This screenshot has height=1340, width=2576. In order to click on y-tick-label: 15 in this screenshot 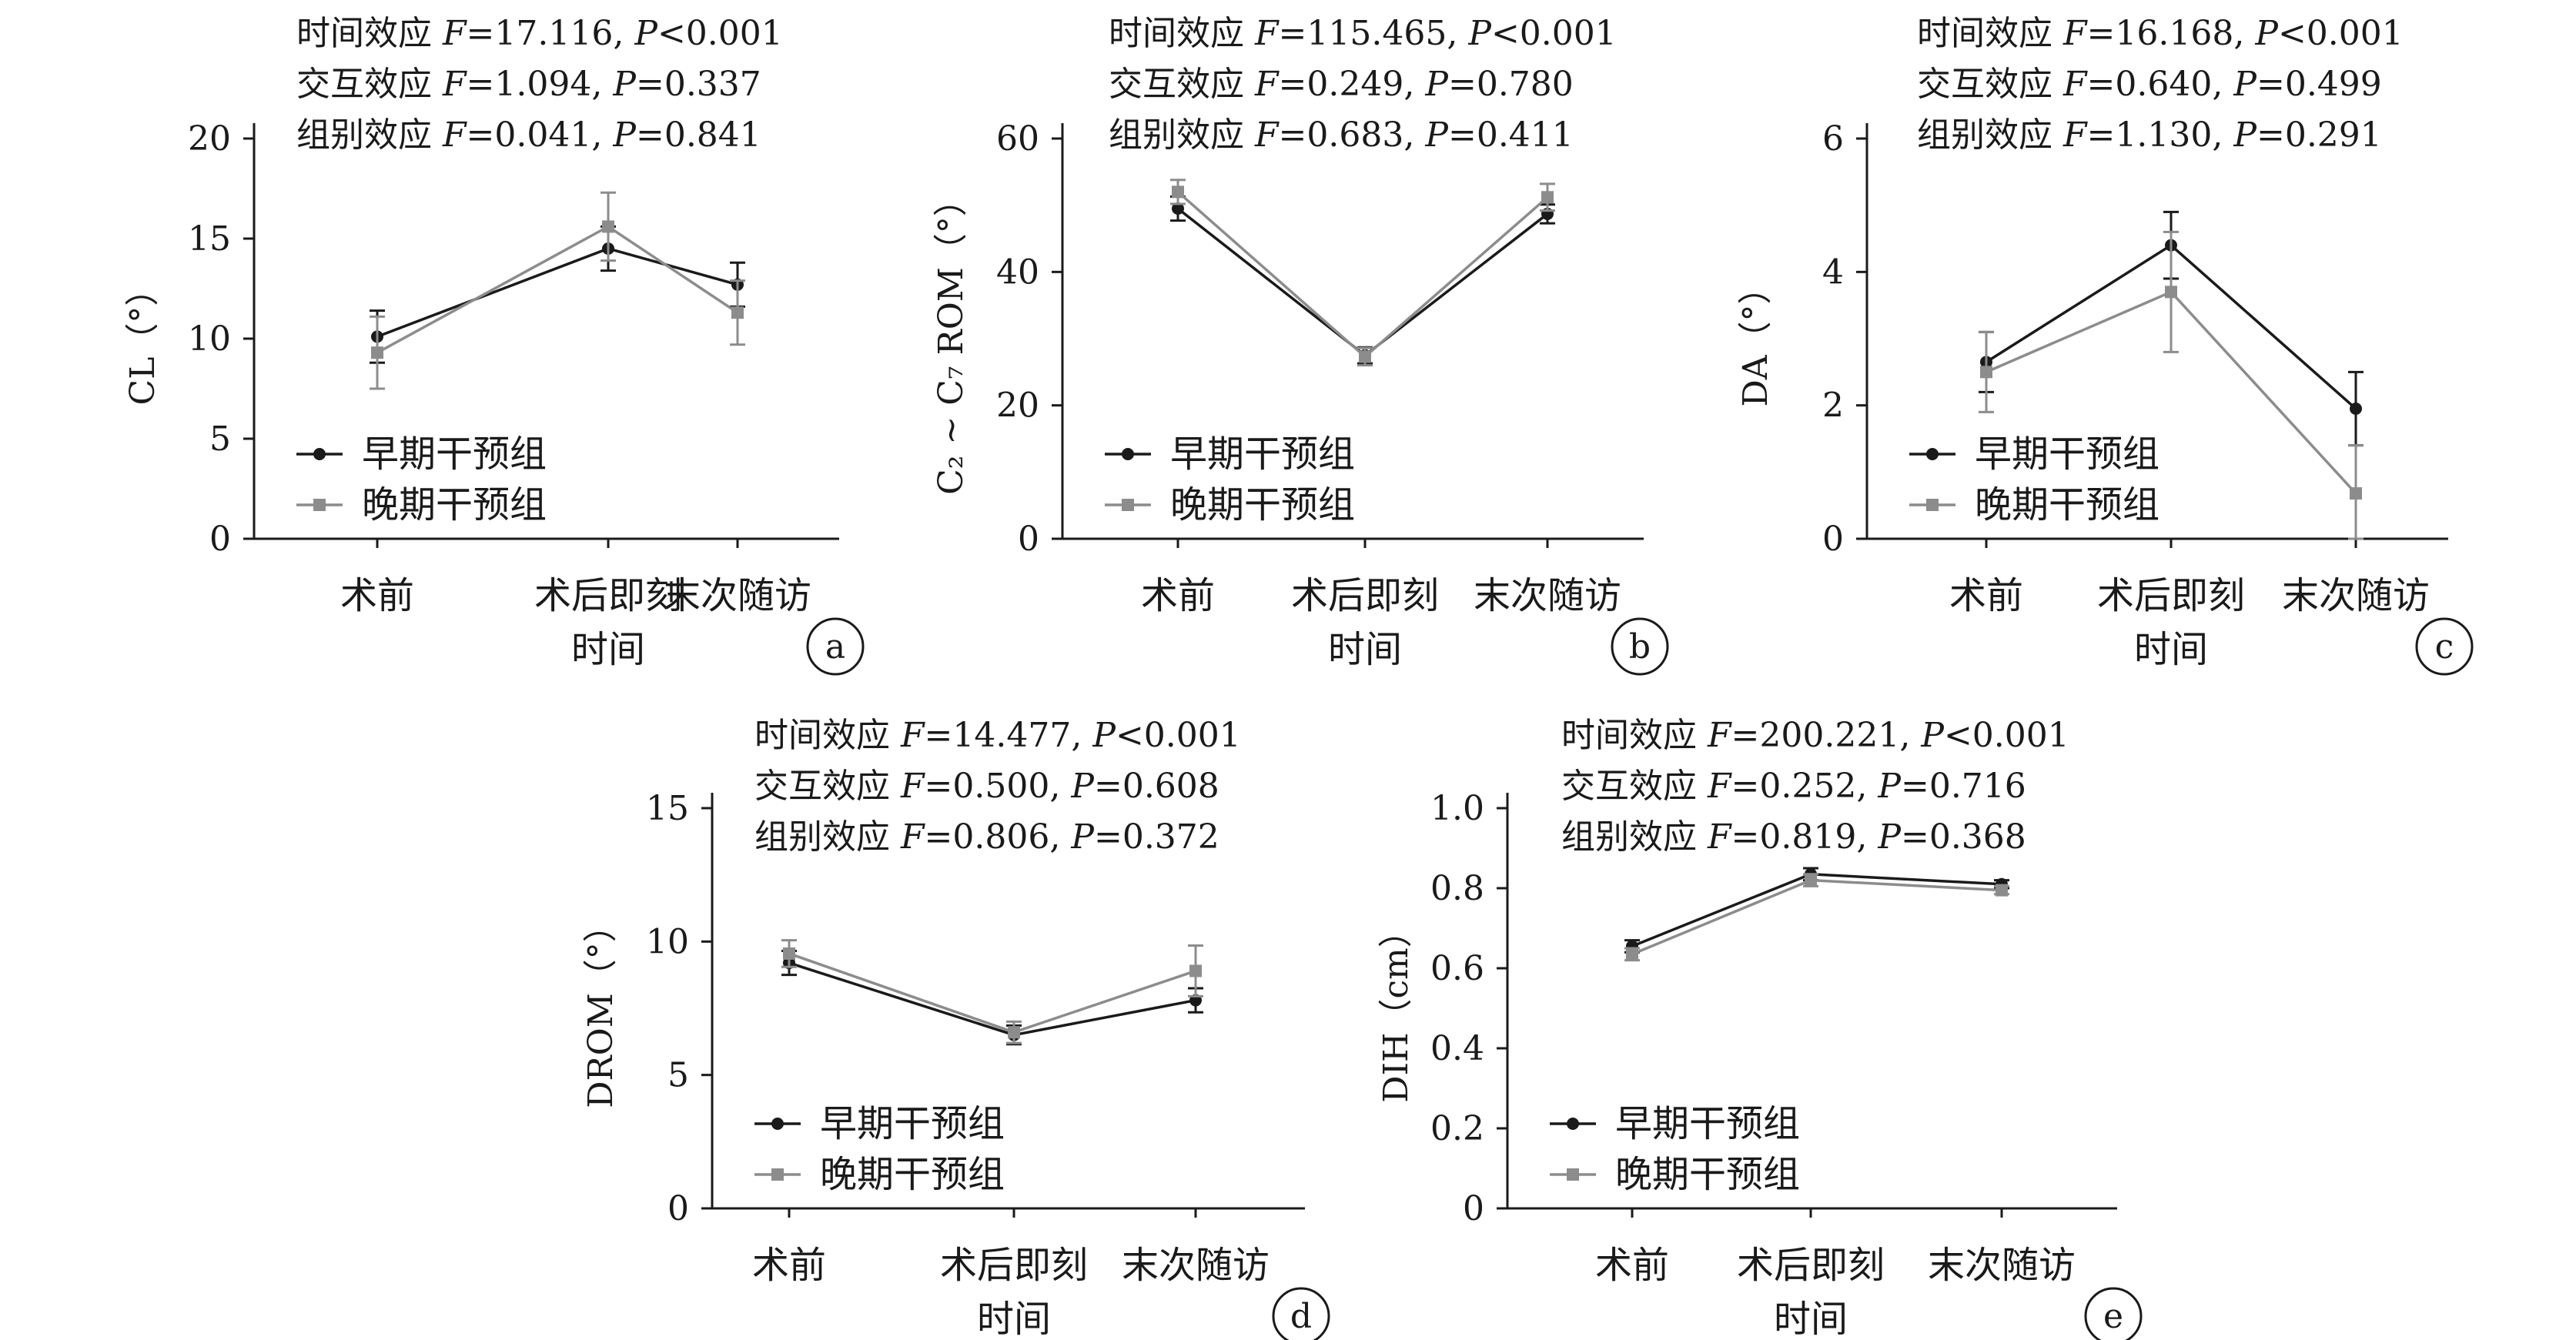, I will do `click(668, 808)`.